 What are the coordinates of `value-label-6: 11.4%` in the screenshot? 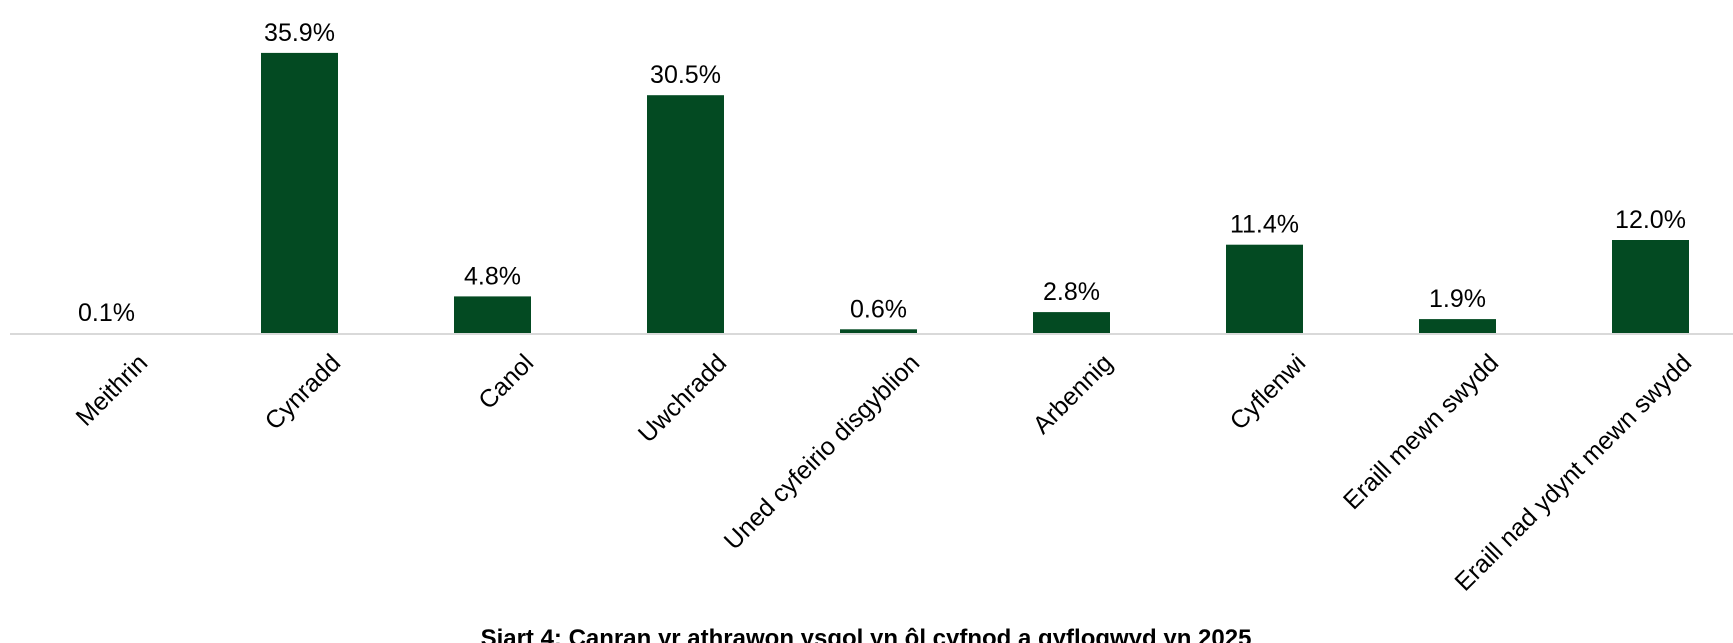 It's located at (1264, 225).